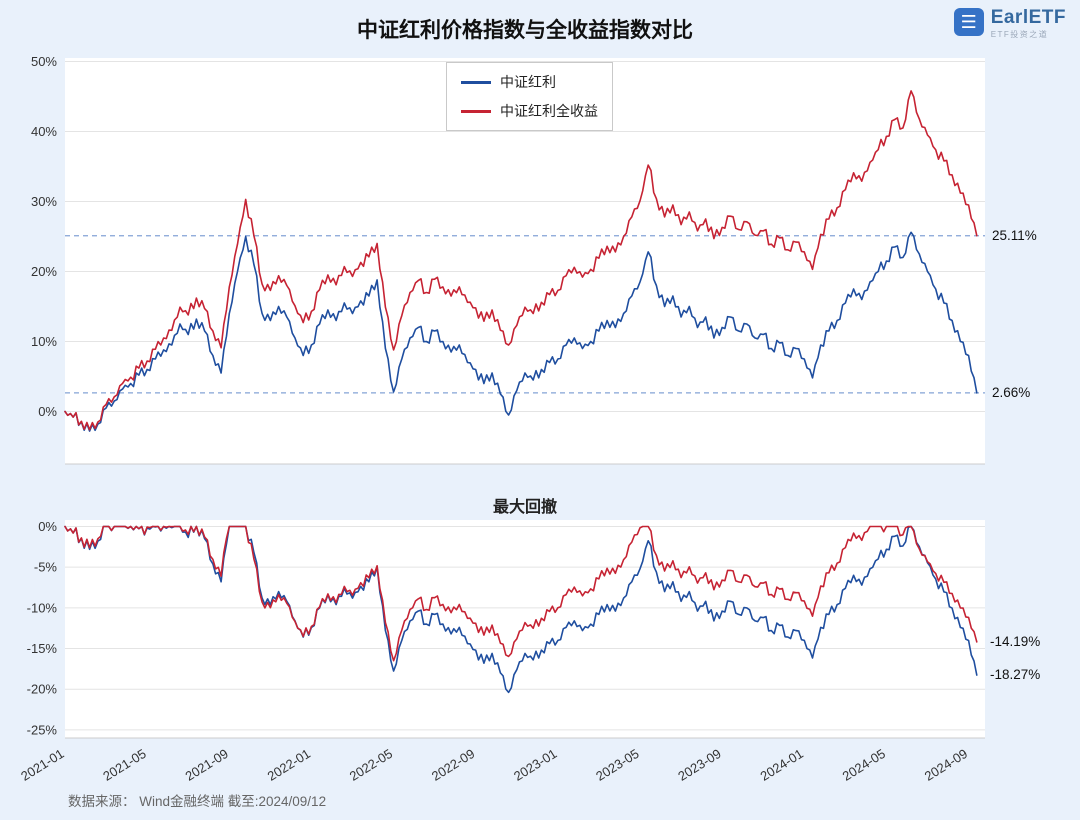  I want to click on y-tick-label: 40%, so click(44, 131).